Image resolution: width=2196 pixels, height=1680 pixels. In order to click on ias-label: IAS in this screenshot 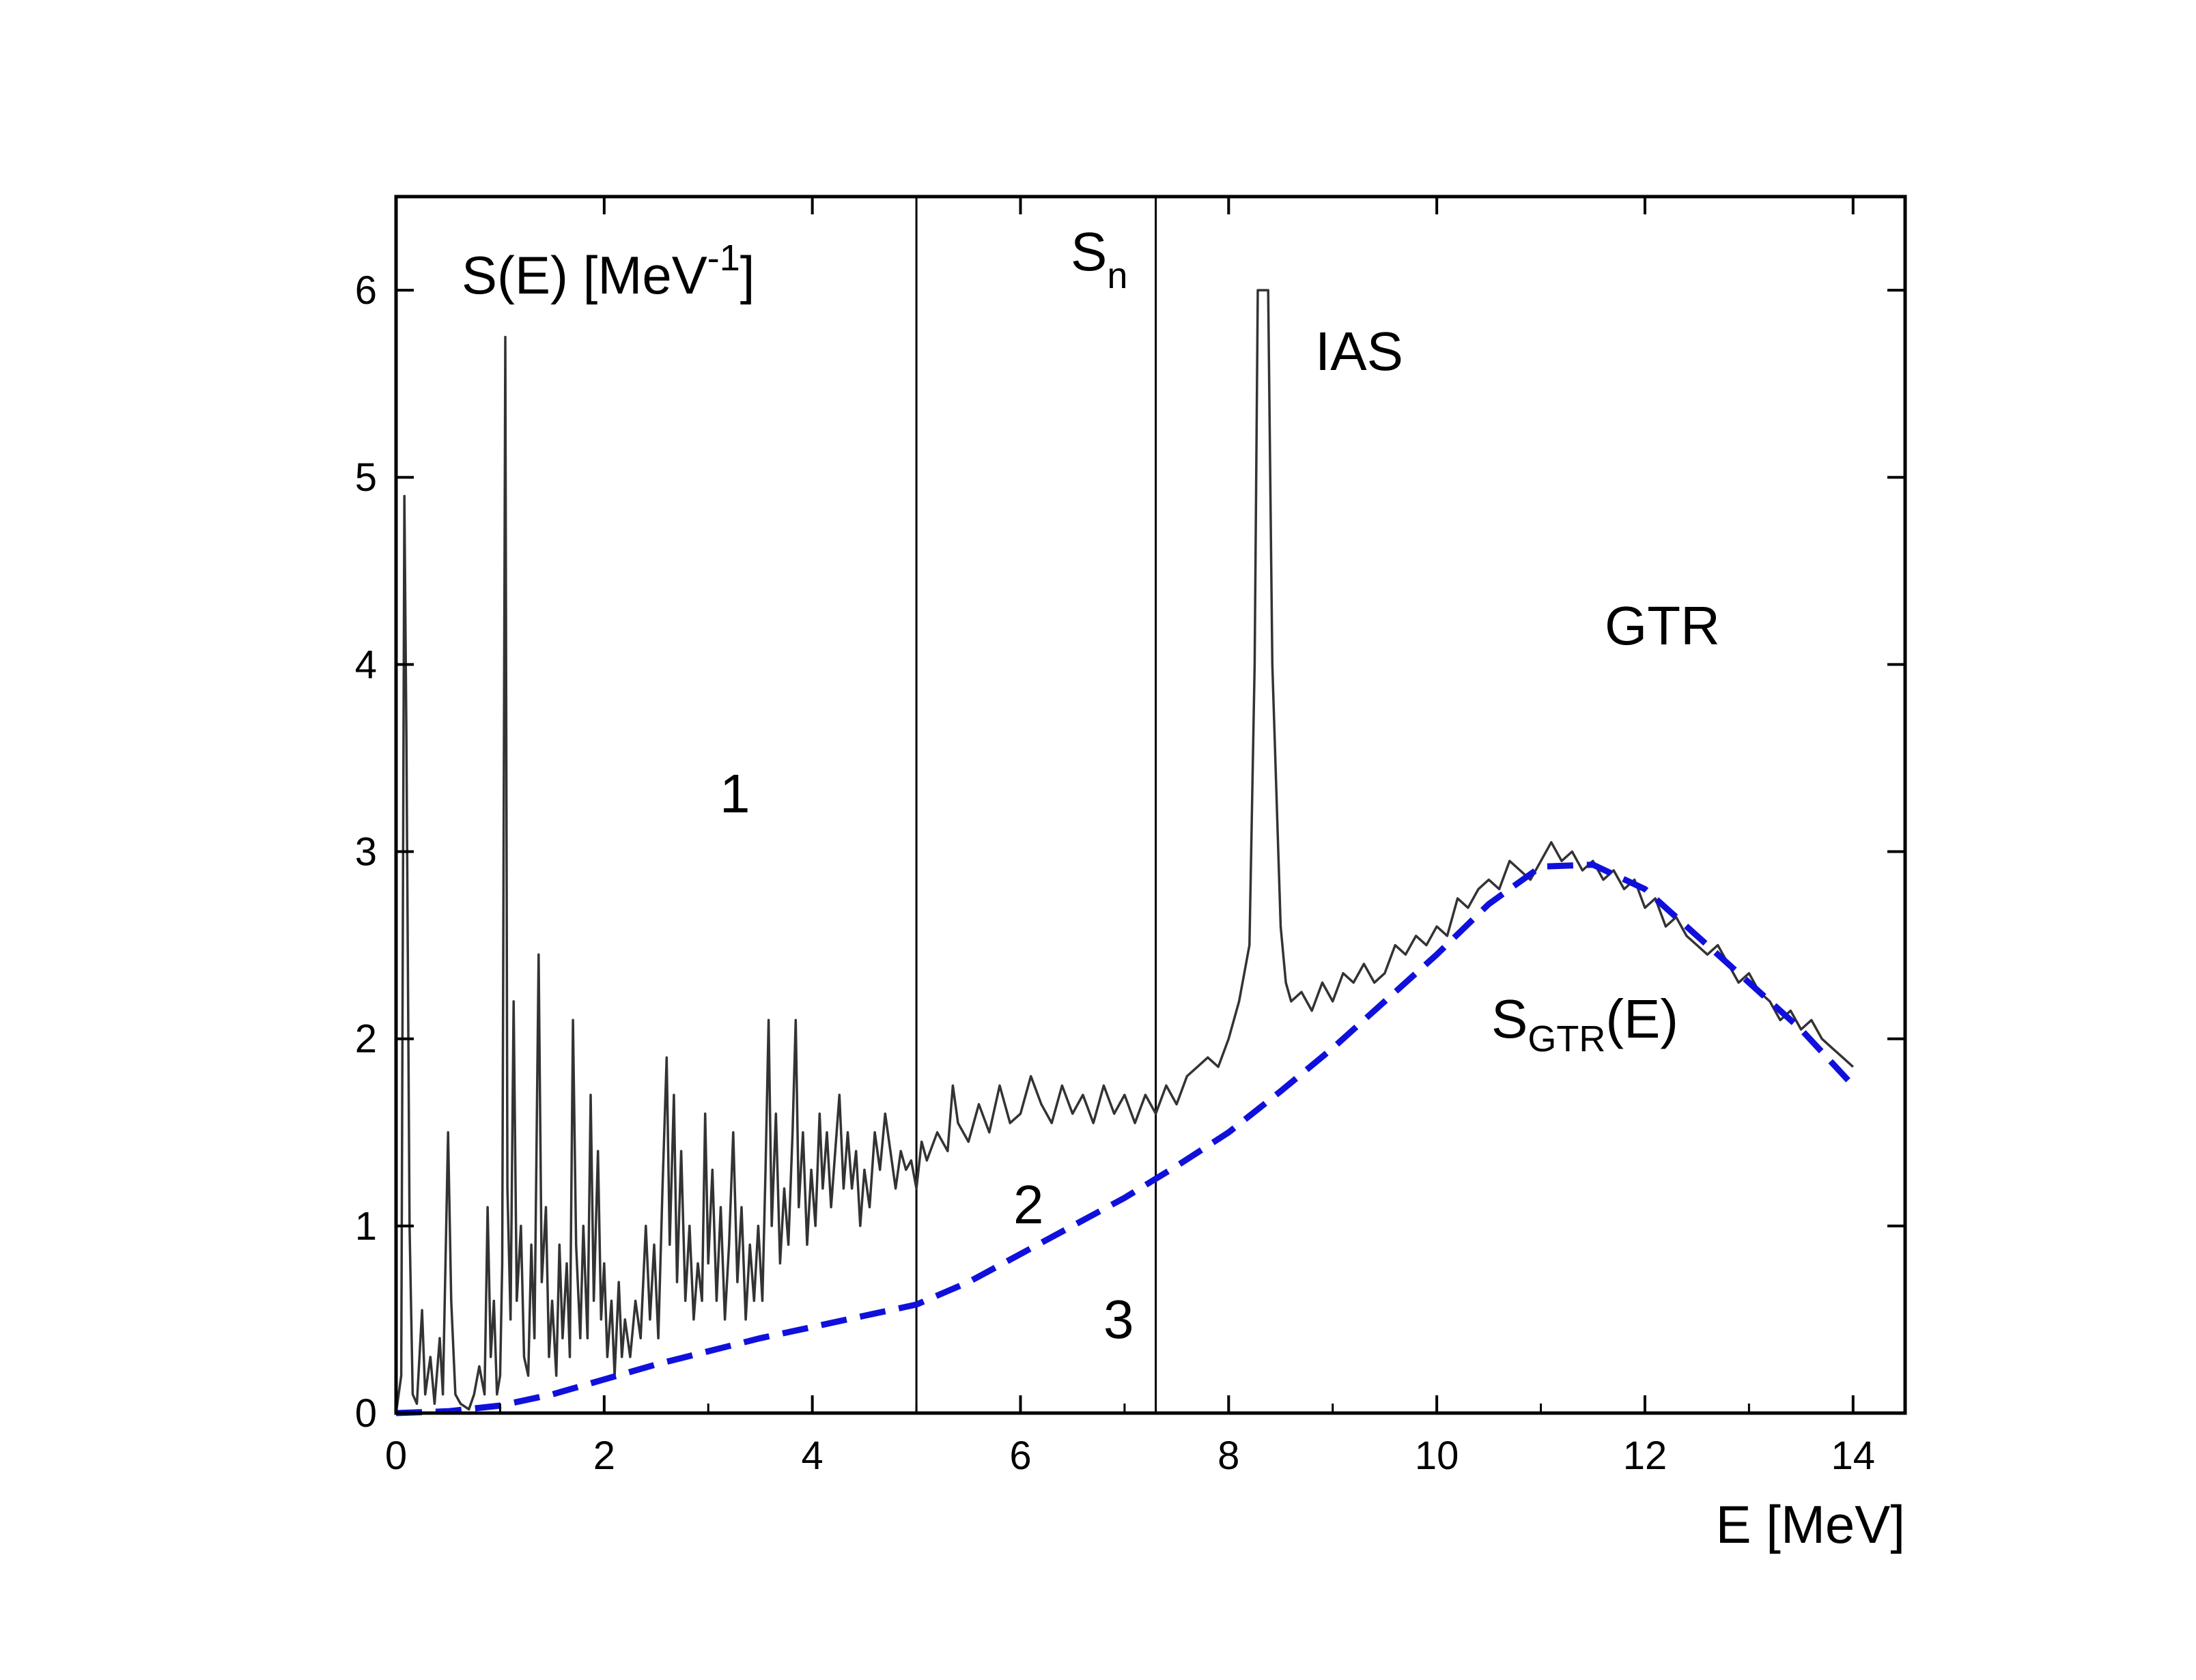, I will do `click(1359, 351)`.